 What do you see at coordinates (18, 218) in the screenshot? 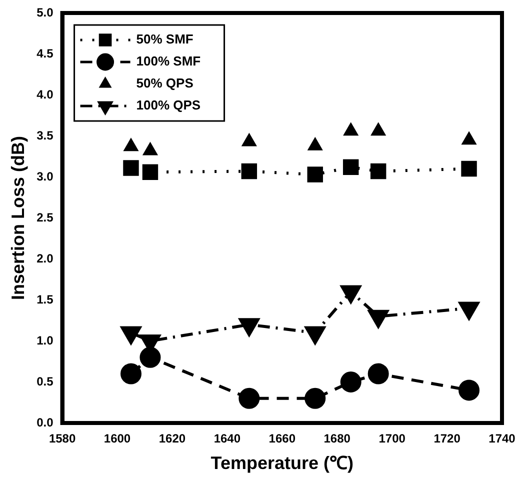
I see `y-axis-title: Insertion Loss (dB)` at bounding box center [18, 218].